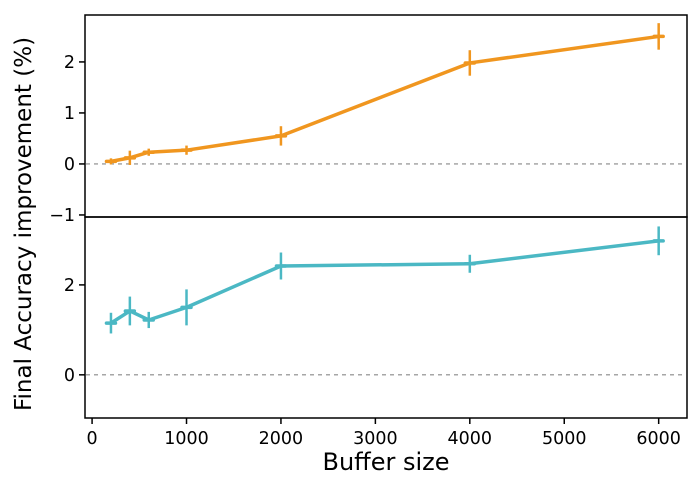 The image size is (700, 500). What do you see at coordinates (658, 439) in the screenshot?
I see `xtick-label: 6000` at bounding box center [658, 439].